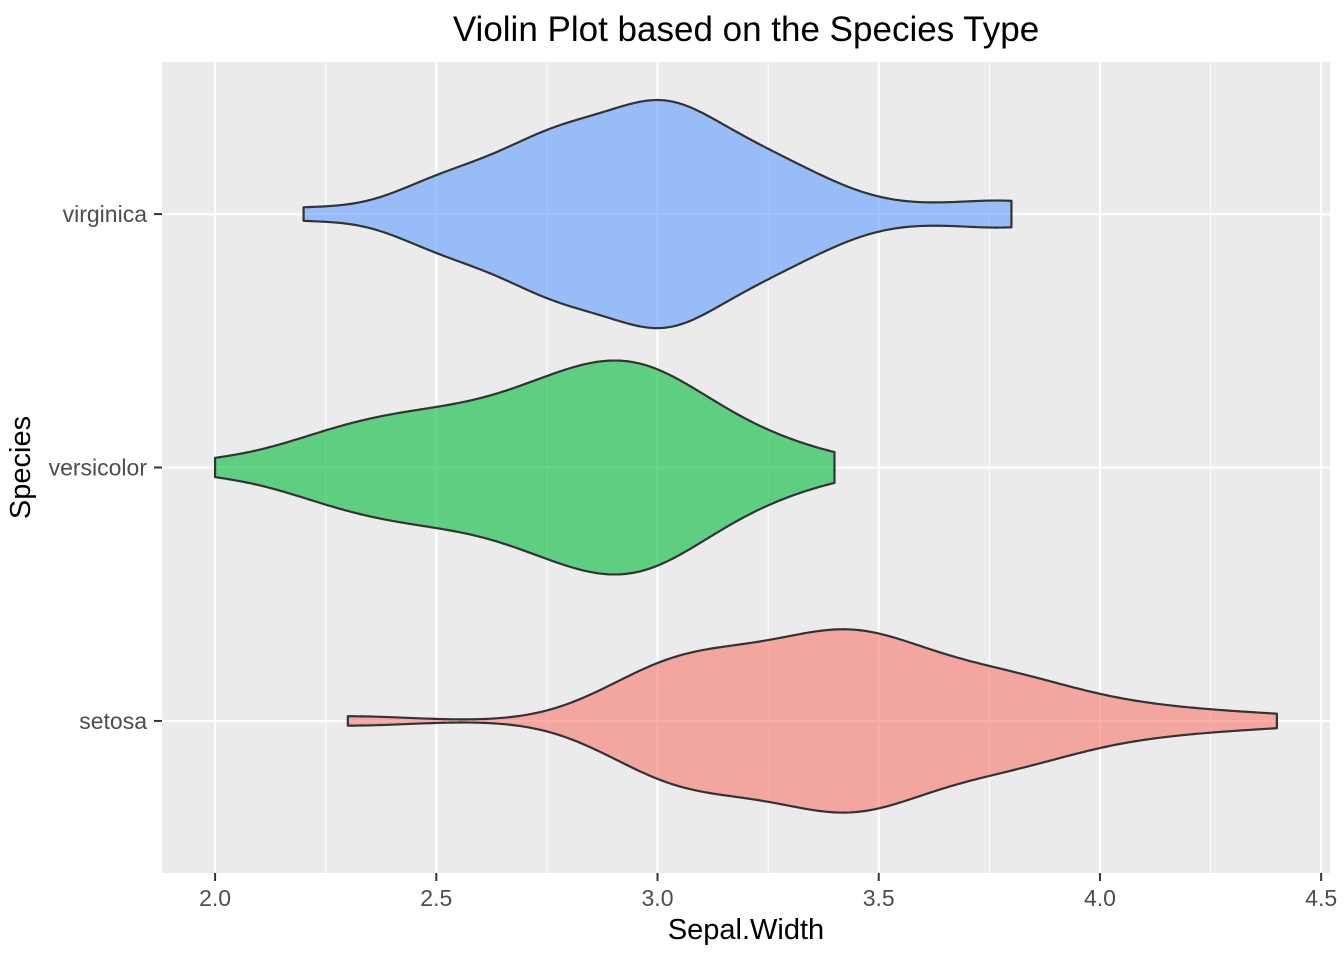 The width and height of the screenshot is (1344, 965). I want to click on y-tick-label: virginica, so click(105, 214).